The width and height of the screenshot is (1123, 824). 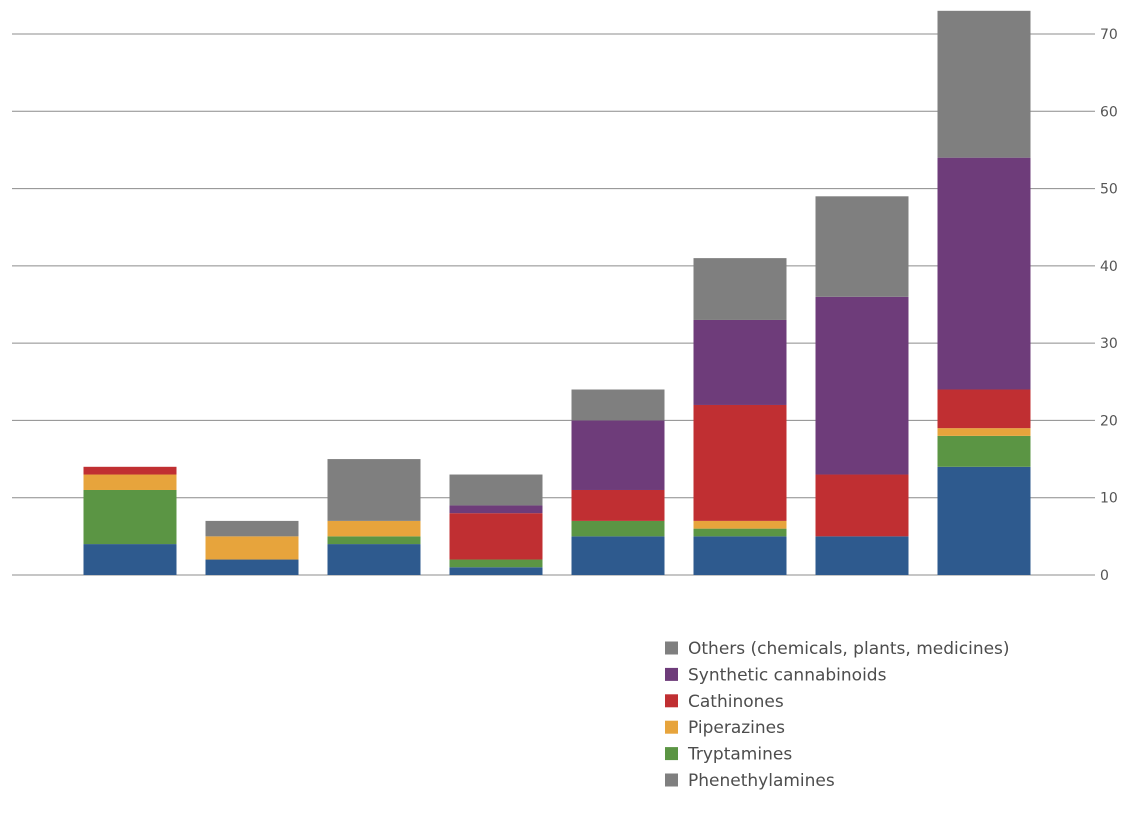 What do you see at coordinates (849, 649) in the screenshot?
I see `legend-label: Others (chemicals, plants, medicines)` at bounding box center [849, 649].